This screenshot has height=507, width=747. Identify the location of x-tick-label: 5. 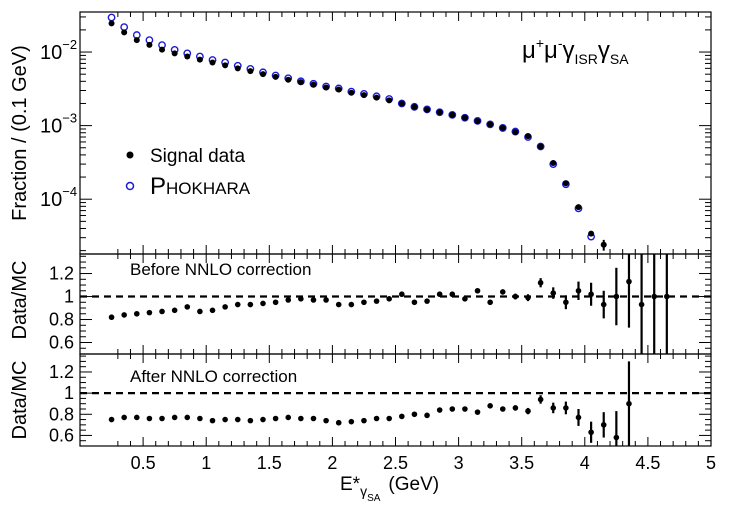
(711, 463).